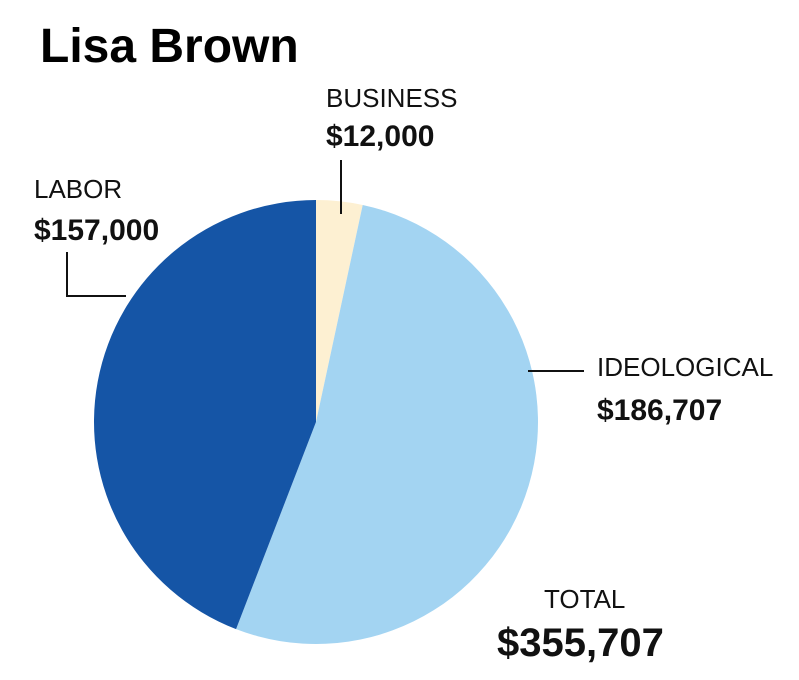 The image size is (799, 680). Describe the element at coordinates (584, 599) in the screenshot. I see `total-label: TOTAL` at that location.